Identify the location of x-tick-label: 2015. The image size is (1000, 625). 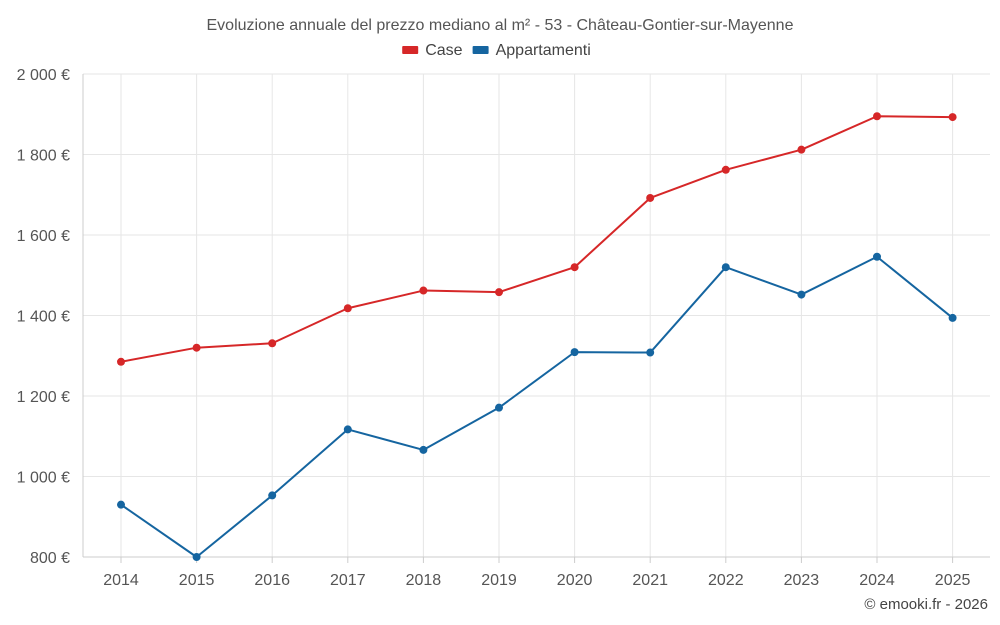
(197, 580).